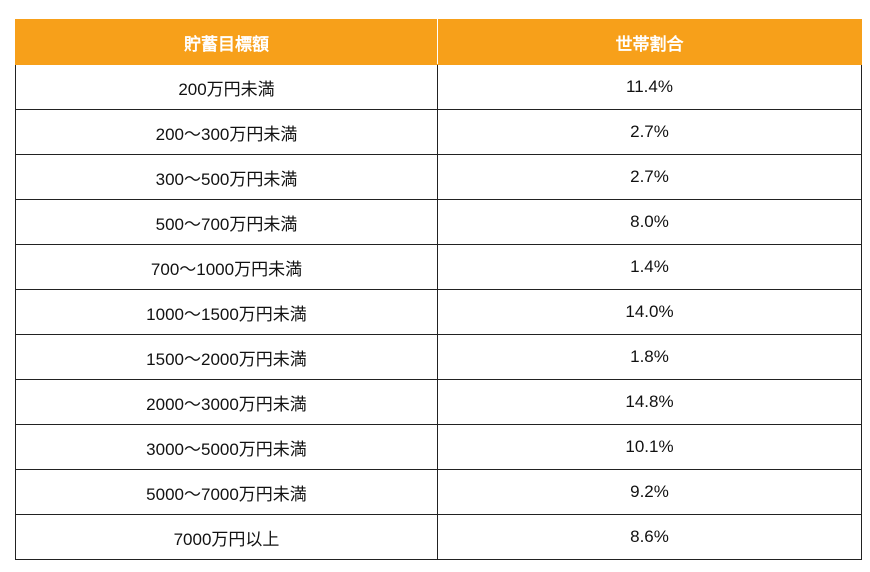 This screenshot has width=870, height=572. What do you see at coordinates (649, 312) in the screenshot?
I see `household-share-cell: 14.0%` at bounding box center [649, 312].